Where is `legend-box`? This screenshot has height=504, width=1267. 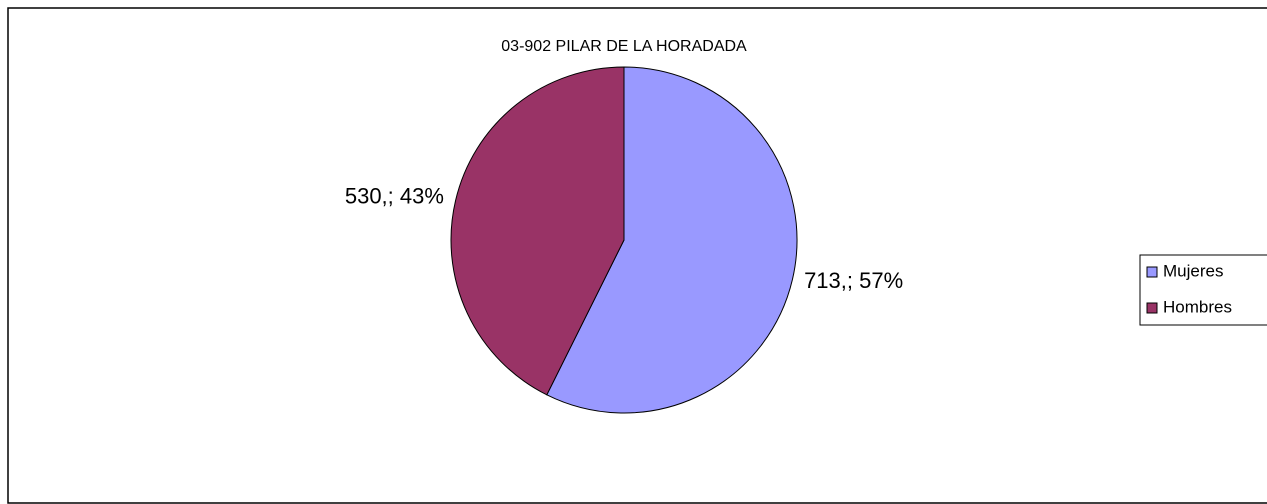
legend-box is located at coordinates (1203, 290).